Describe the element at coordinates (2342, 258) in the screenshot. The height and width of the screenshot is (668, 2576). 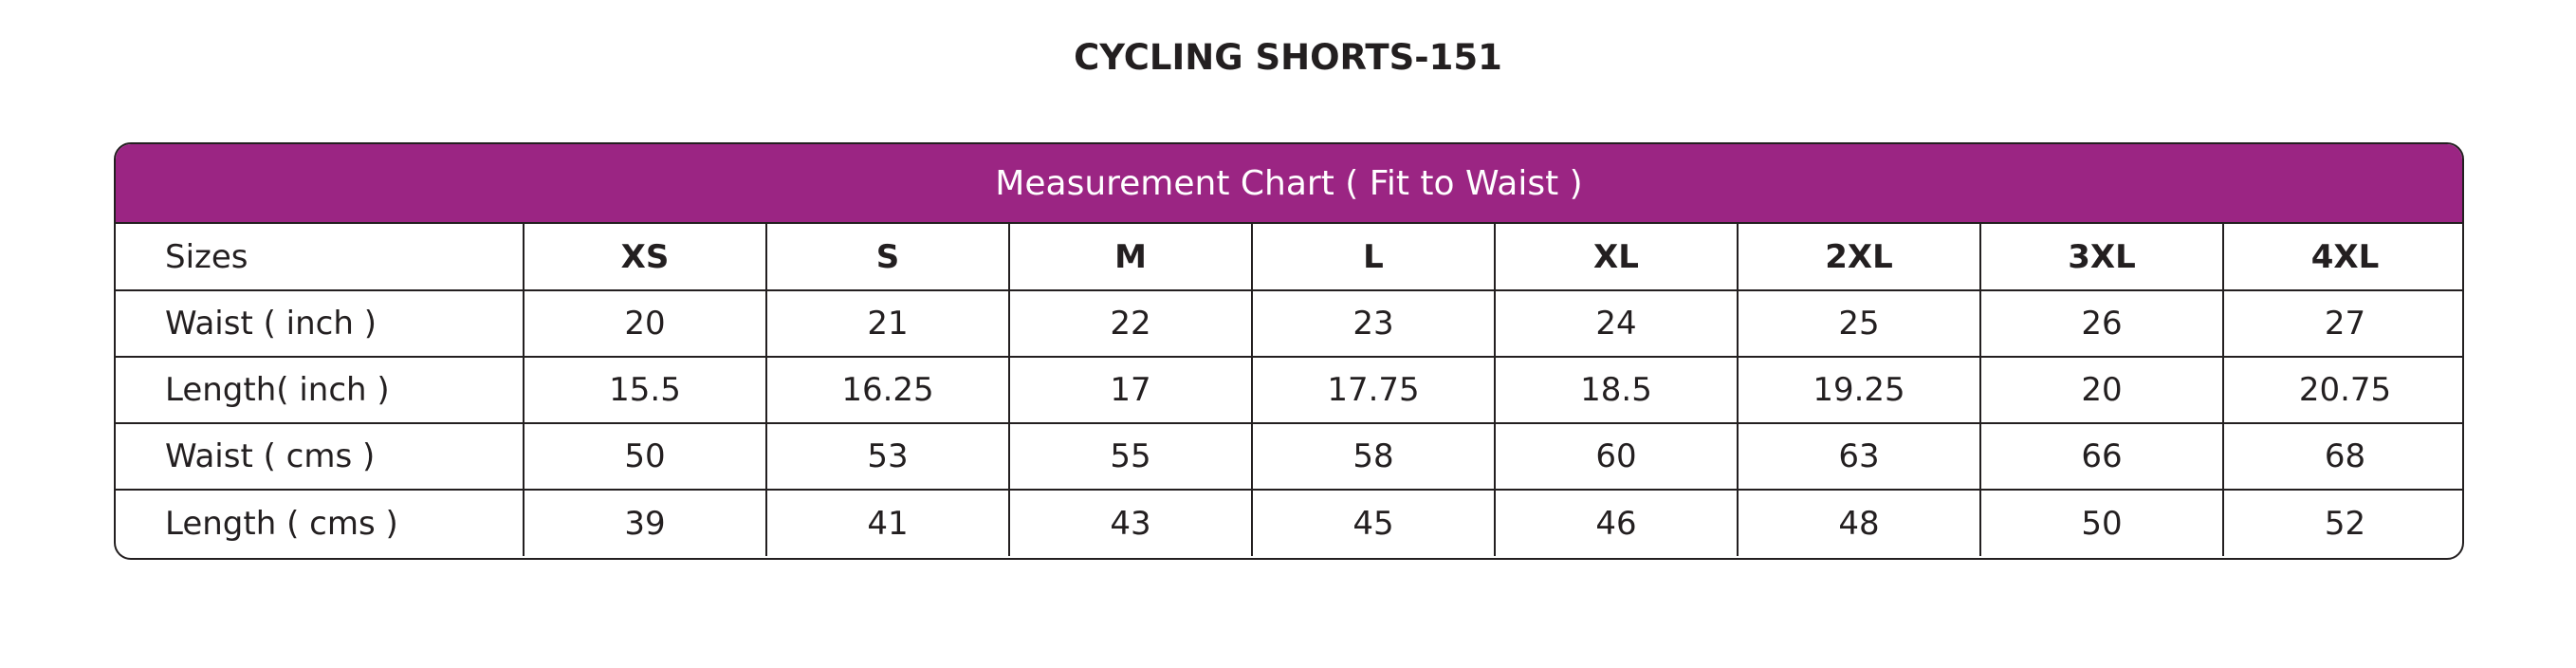
I see `size-header-4xl: 4XL` at that location.